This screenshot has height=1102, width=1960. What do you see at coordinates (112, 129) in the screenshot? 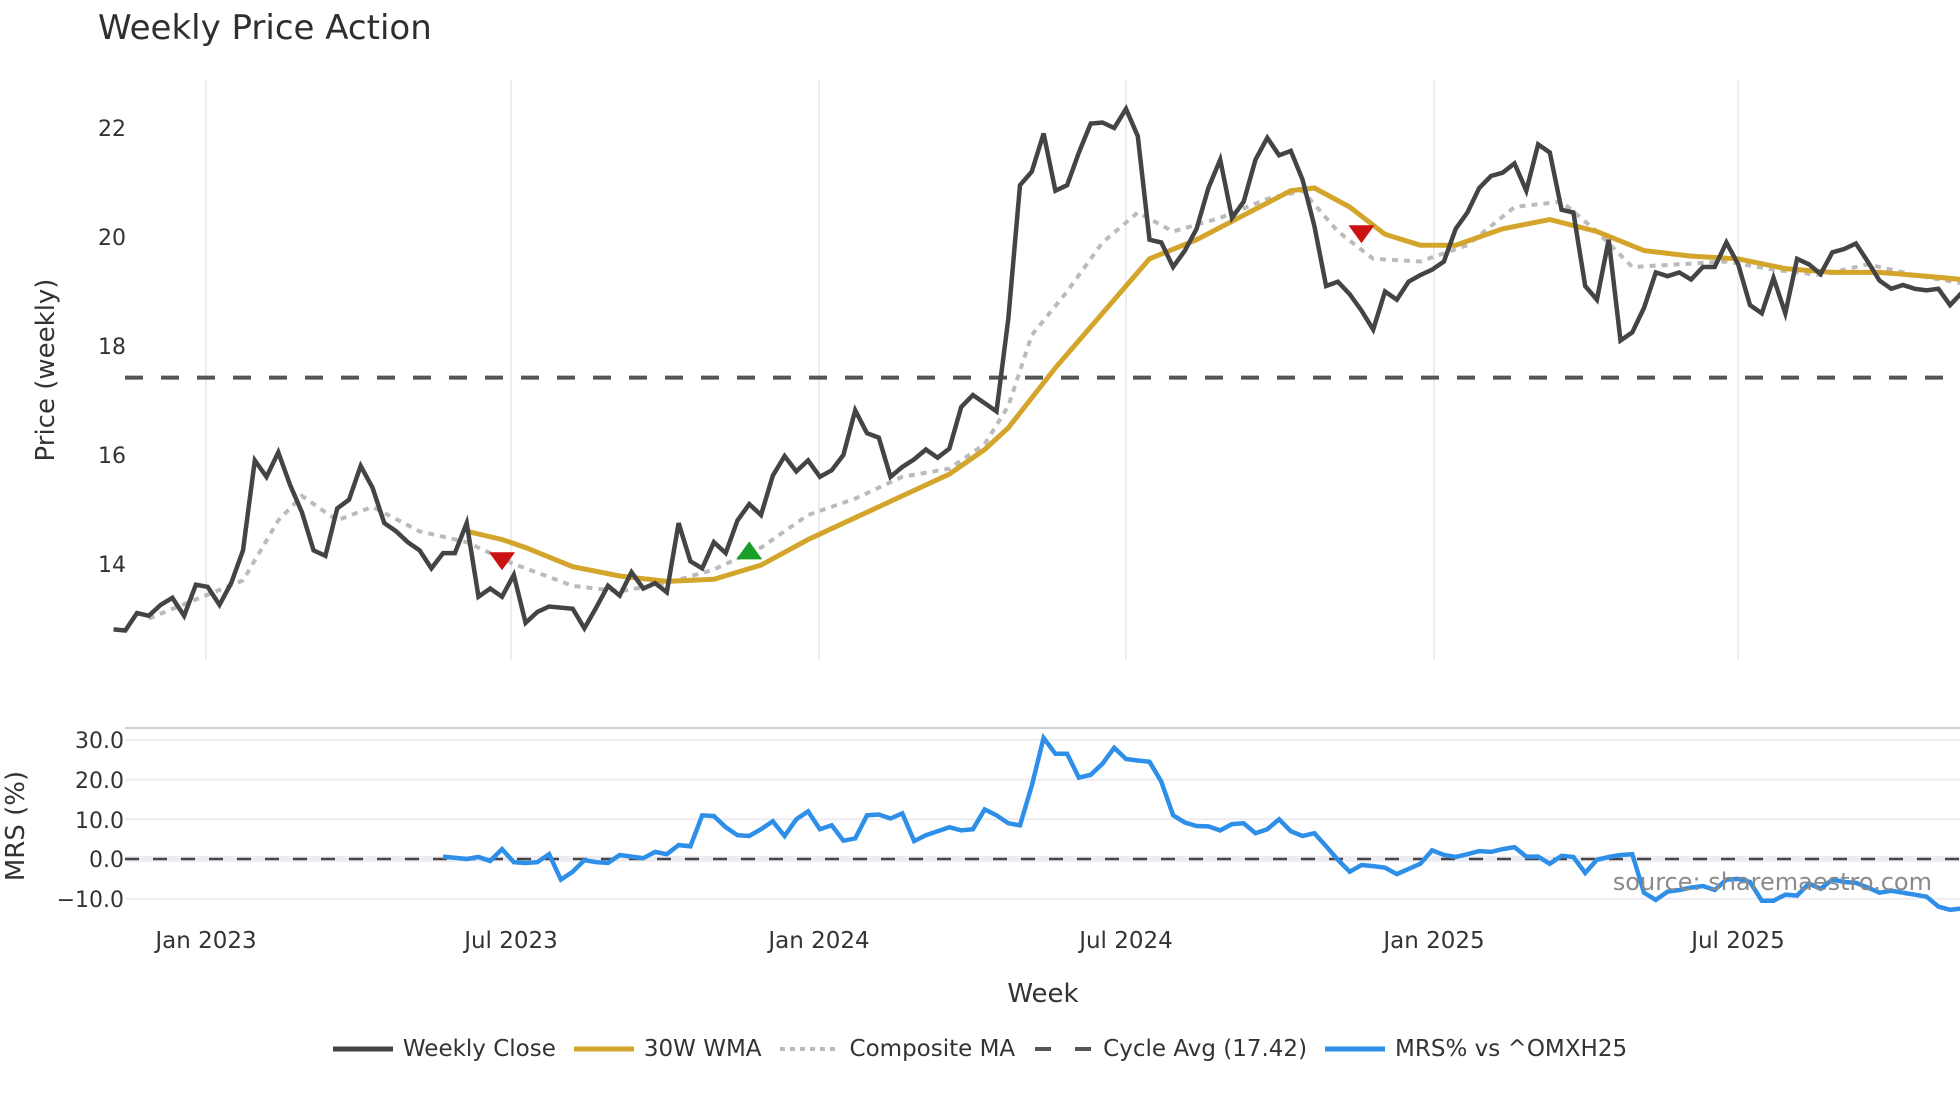
I see `y-tick: 22` at bounding box center [112, 129].